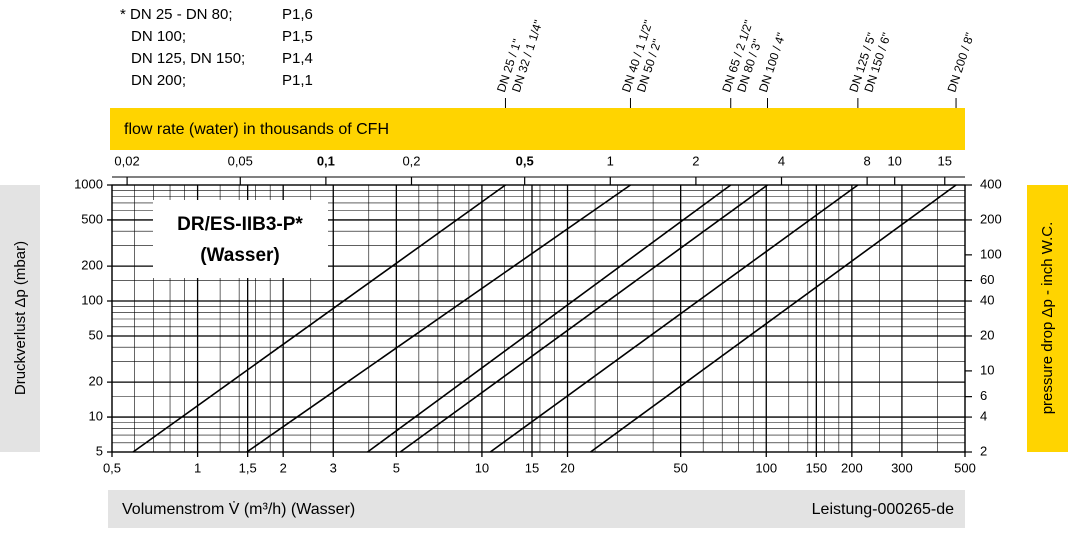 This screenshot has width=1068, height=560. Describe the element at coordinates (867, 160) in the screenshot. I see `x2-tick-label: 8` at that location.